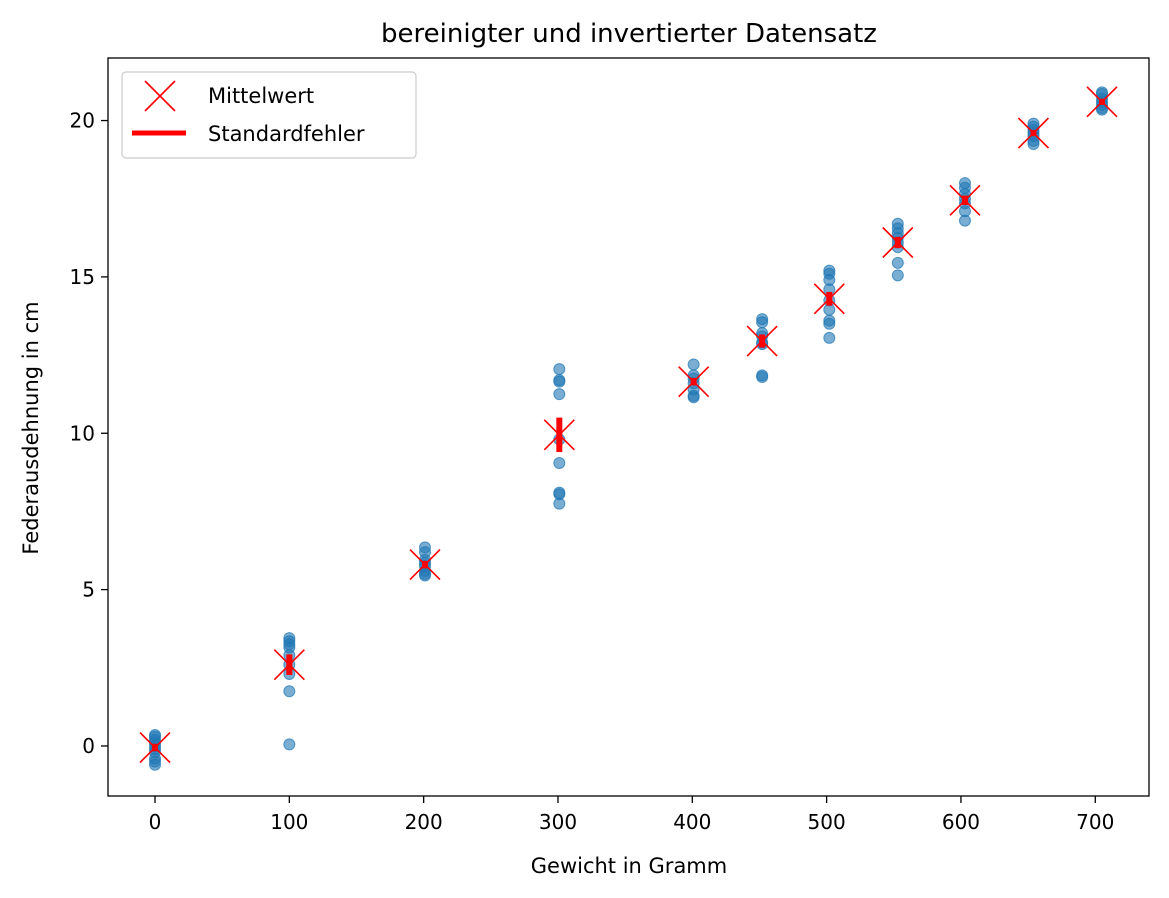 This screenshot has height=898, width=1169. Describe the element at coordinates (289, 822) in the screenshot. I see `x-tick-label: 100` at that location.